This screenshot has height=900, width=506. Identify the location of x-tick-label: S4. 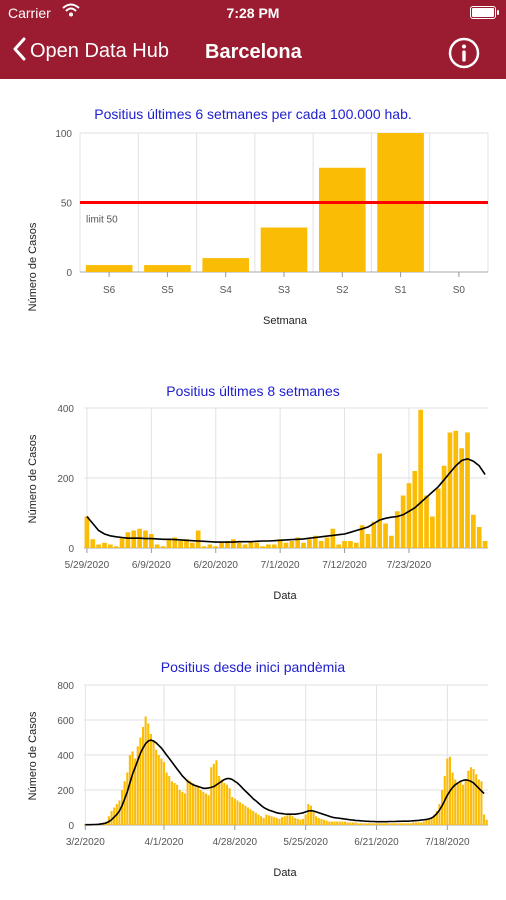
(226, 290).